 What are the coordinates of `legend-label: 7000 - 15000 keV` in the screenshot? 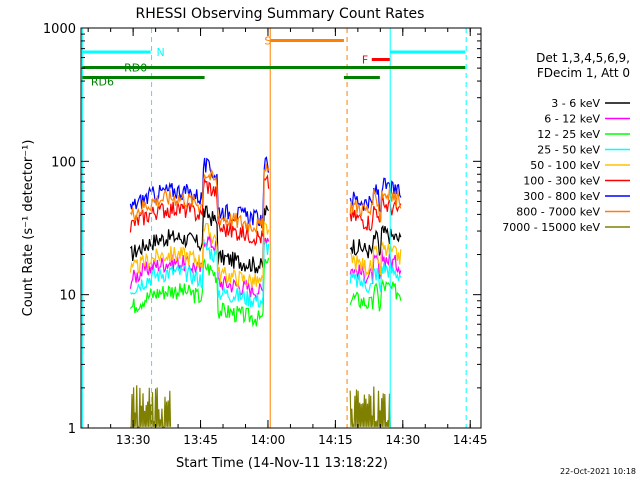 It's located at (551, 227).